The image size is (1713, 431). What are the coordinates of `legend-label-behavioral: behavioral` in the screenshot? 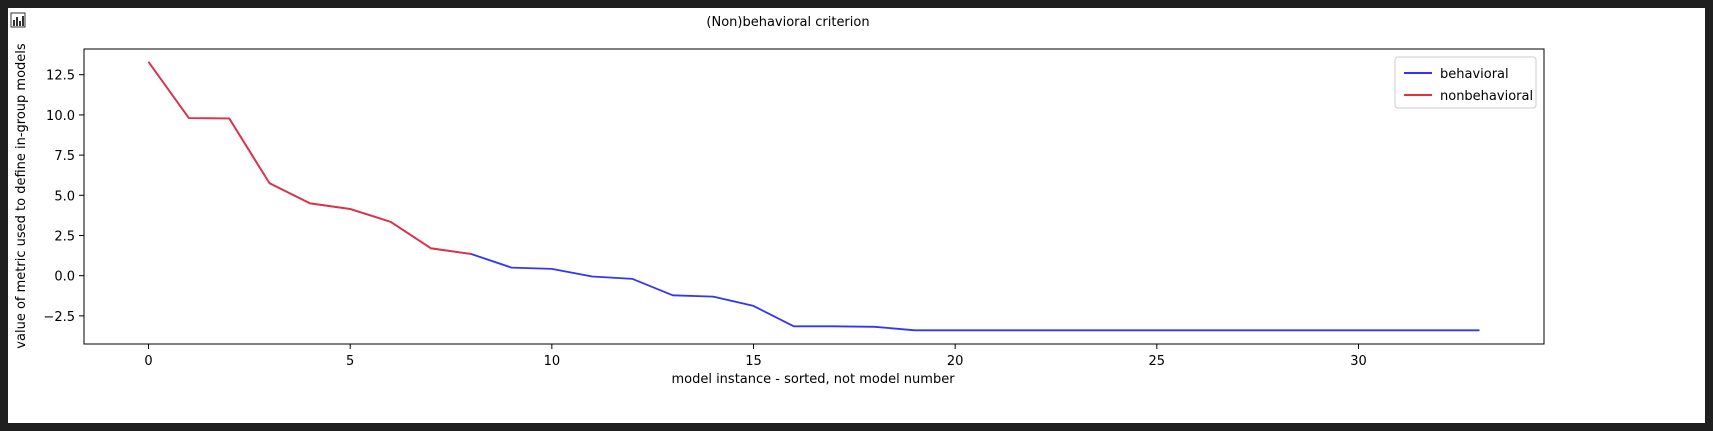 It's located at (1474, 74).